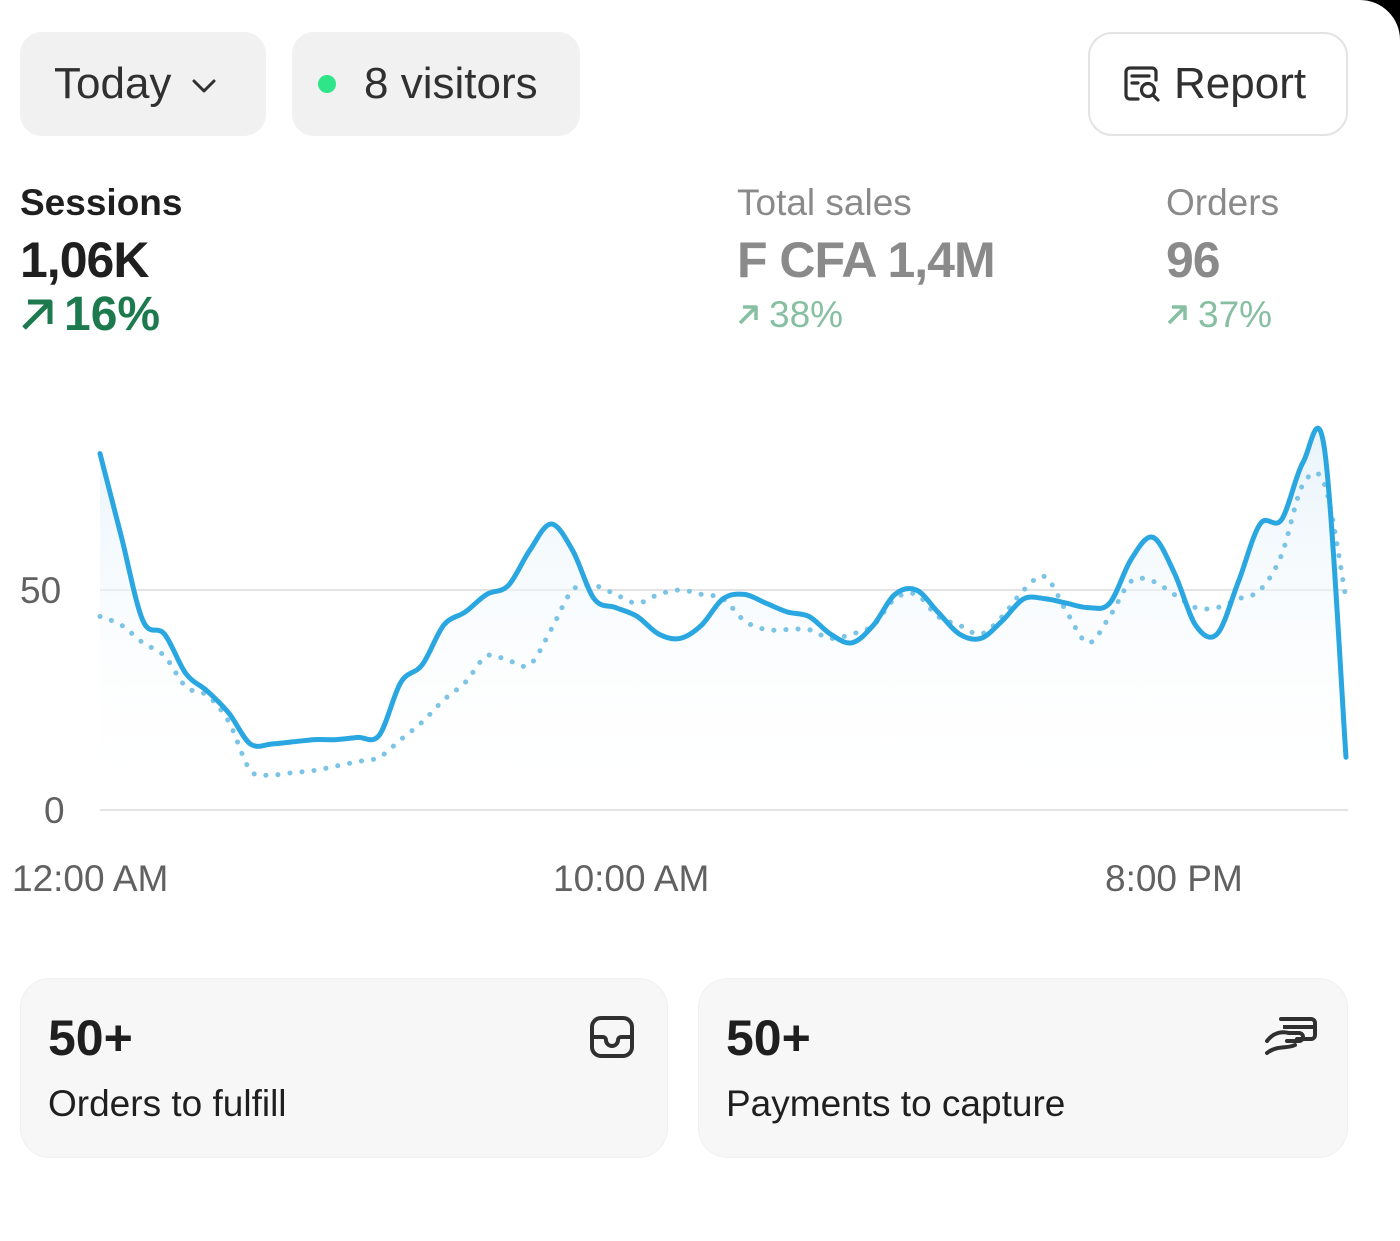 Image resolution: width=1400 pixels, height=1241 pixels. Describe the element at coordinates (1240, 83) in the screenshot. I see `report-button-label: Report` at that location.